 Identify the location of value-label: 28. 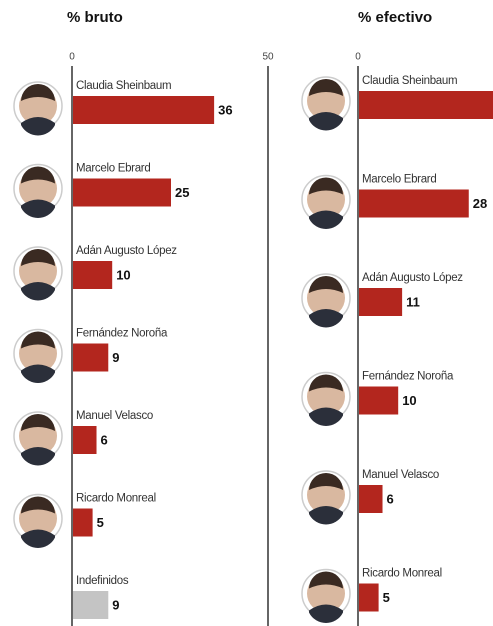
(480, 203).